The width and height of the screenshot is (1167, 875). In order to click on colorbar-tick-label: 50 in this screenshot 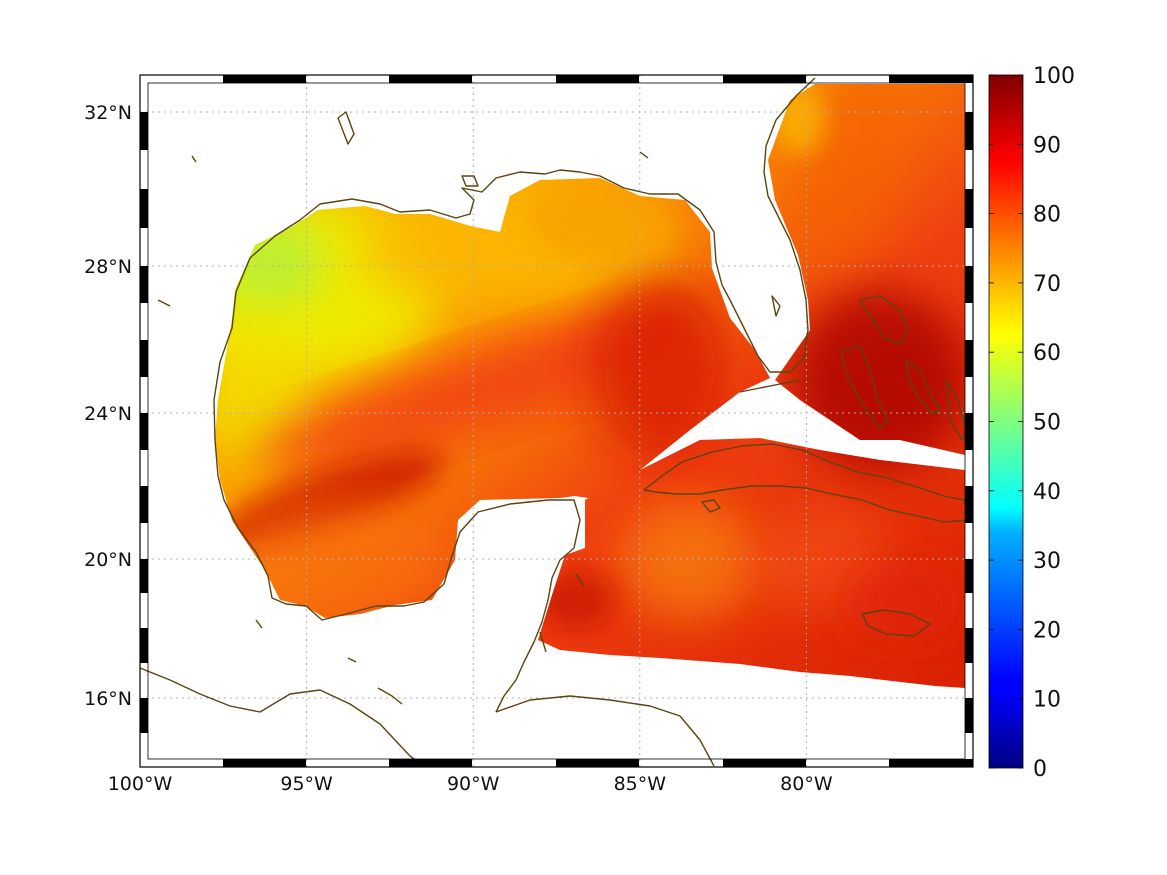, I will do `click(1047, 423)`.